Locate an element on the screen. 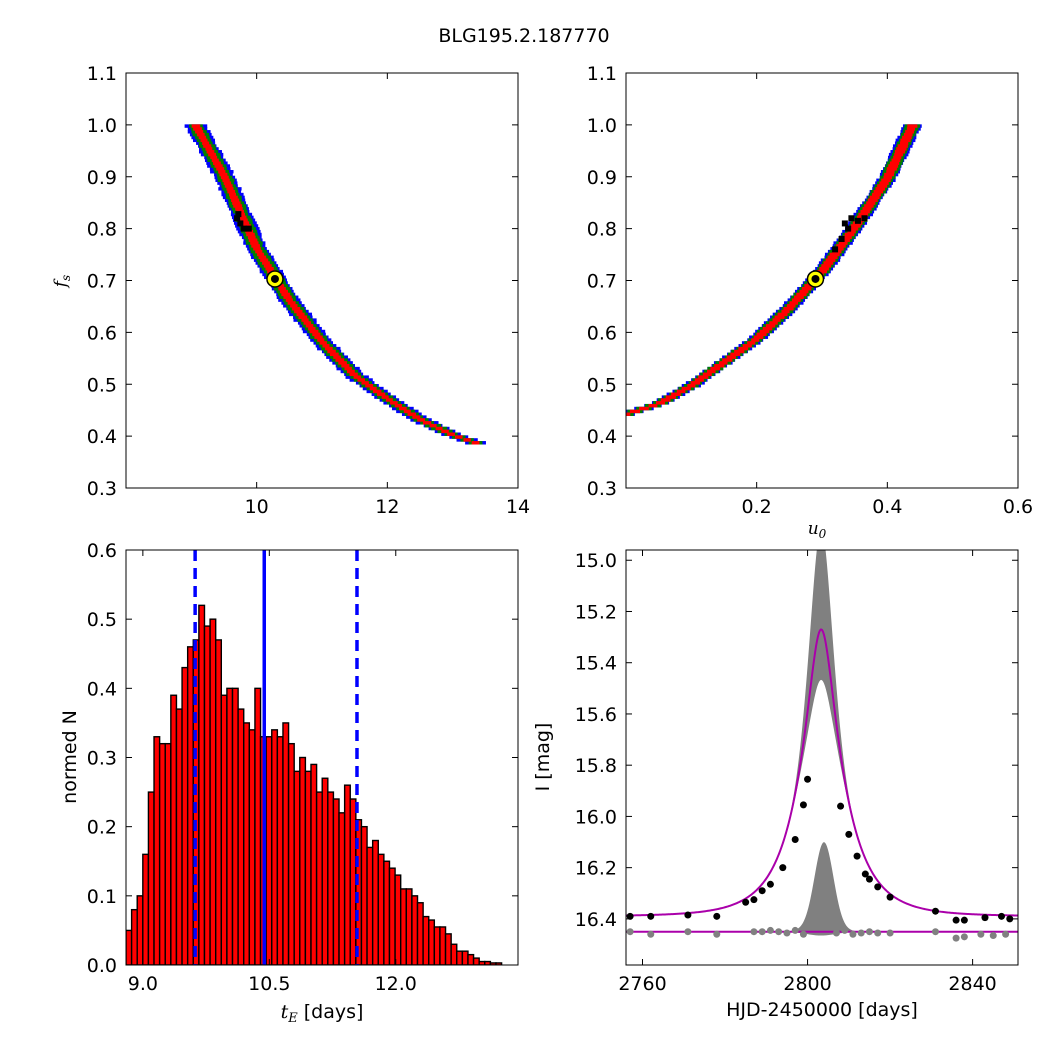 This screenshot has height=1050, width=1050. best-fit-center is located at coordinates (274, 278).